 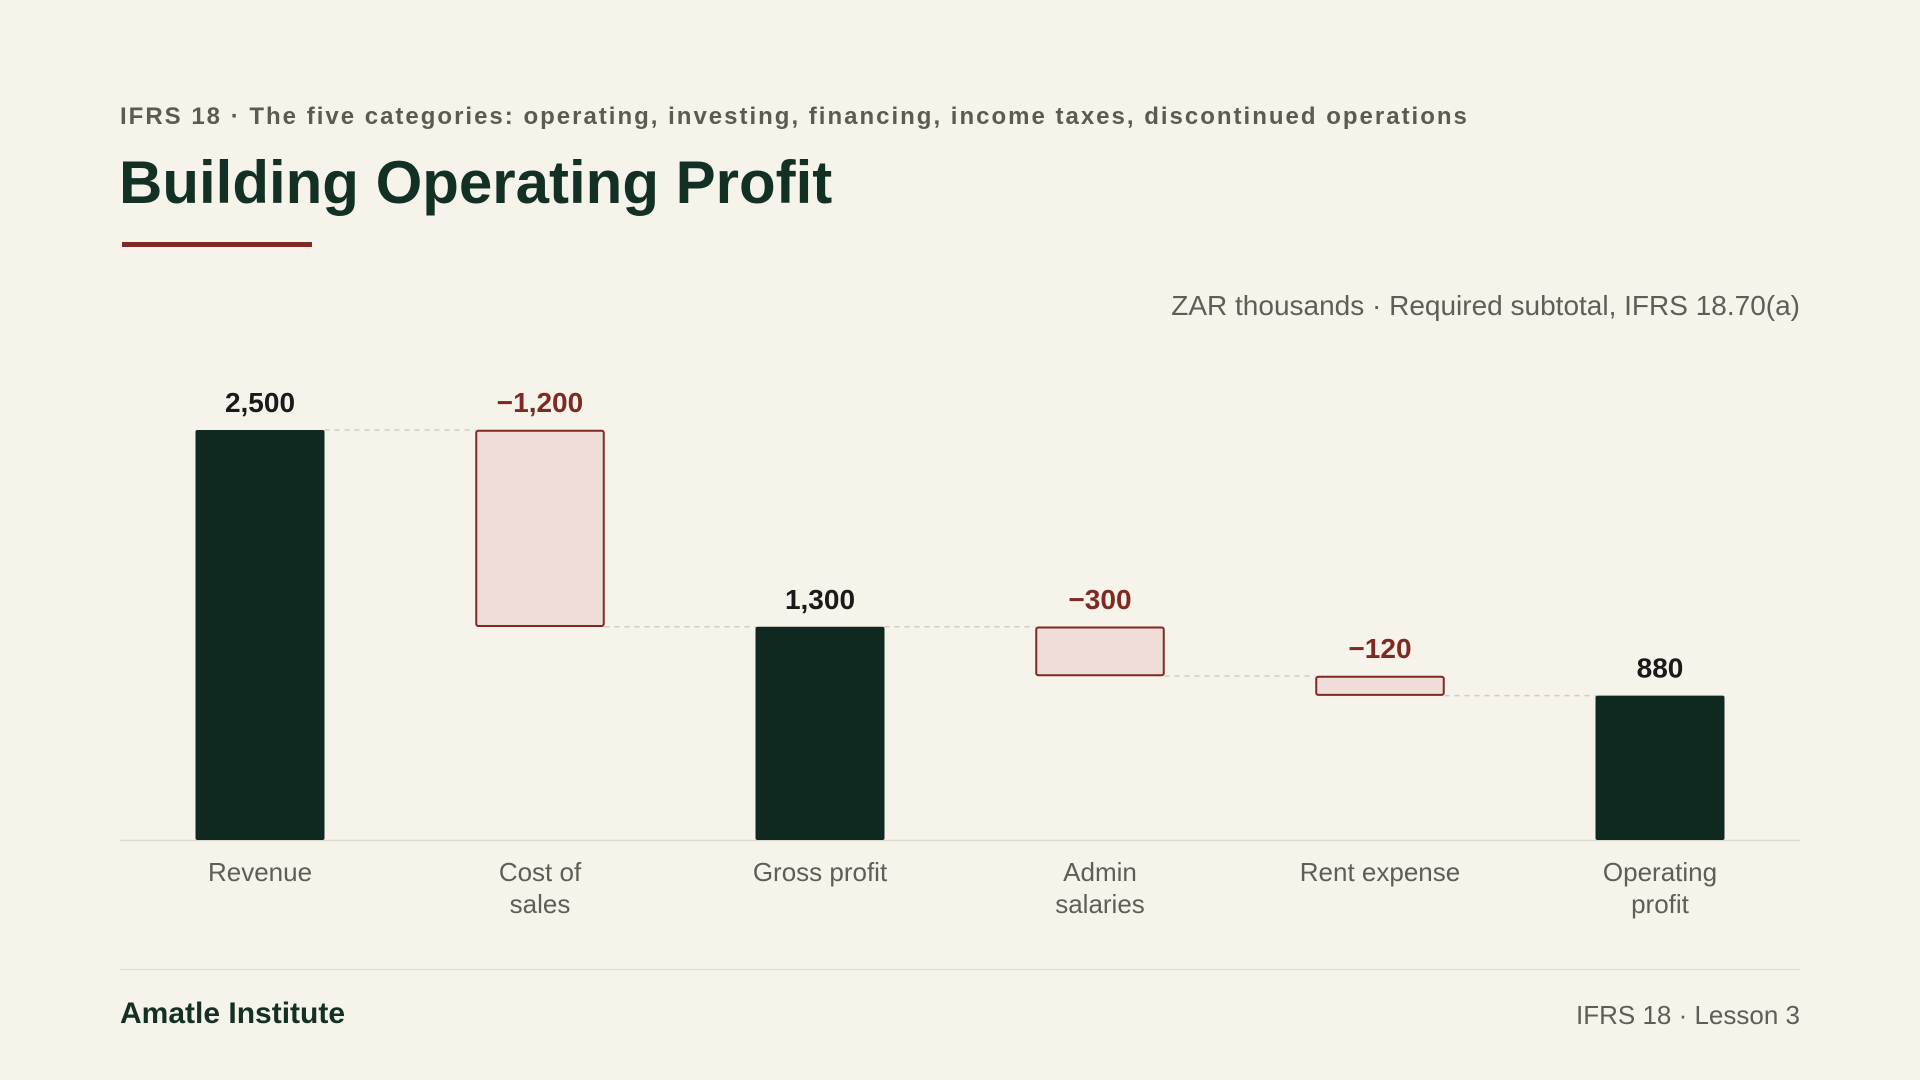 I want to click on page-title: Building Operating Profit, so click(x=476, y=182).